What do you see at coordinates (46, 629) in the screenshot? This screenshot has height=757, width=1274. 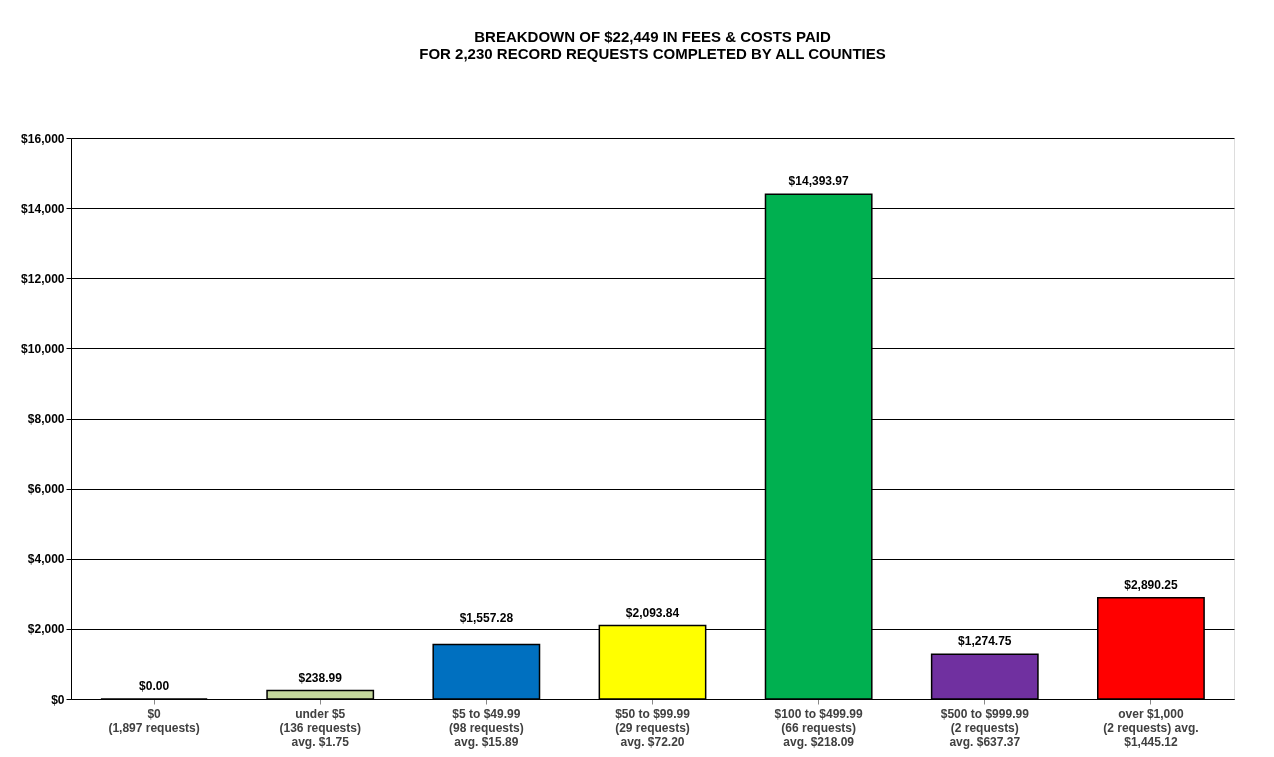 I see `y-tick-label: $2,000` at bounding box center [46, 629].